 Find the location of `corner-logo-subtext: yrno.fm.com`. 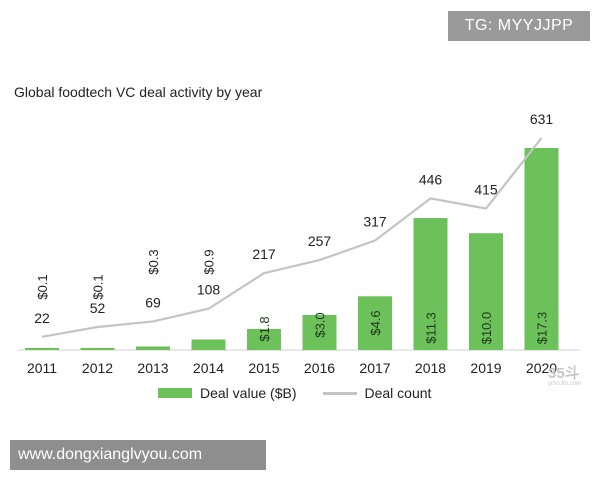

corner-logo-subtext: yrno.fm.com is located at coordinates (565, 384).